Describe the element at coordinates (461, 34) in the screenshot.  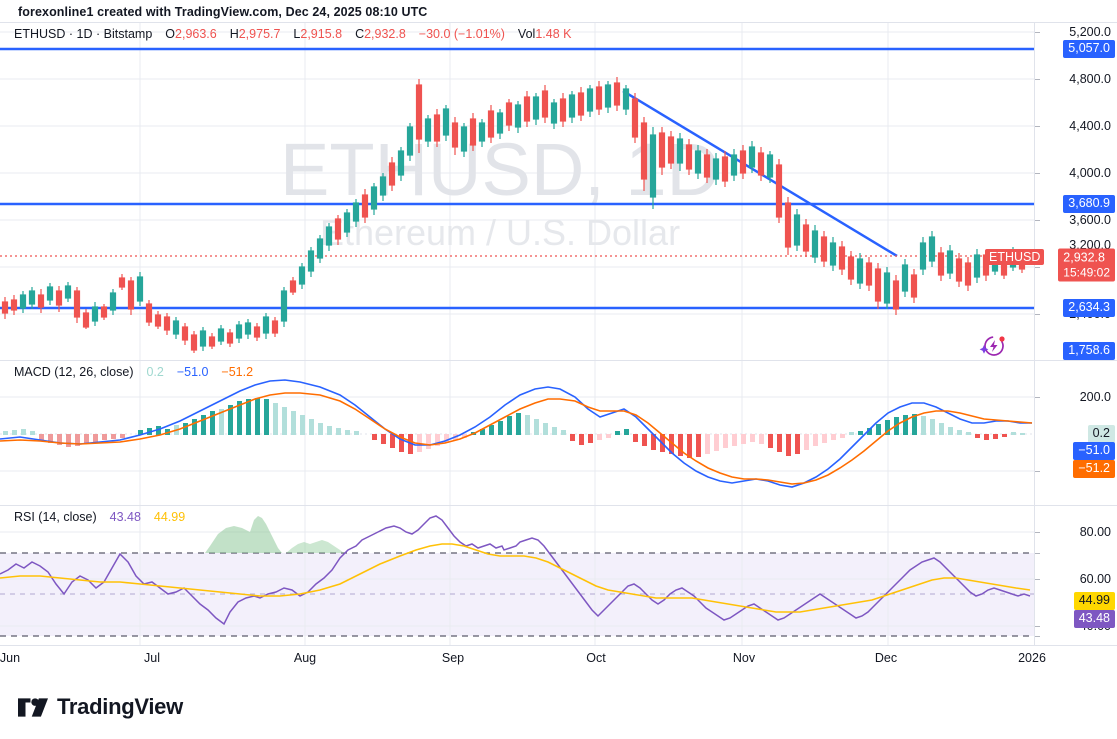
I see `legend-change: −30.0 (−1.01%)` at that location.